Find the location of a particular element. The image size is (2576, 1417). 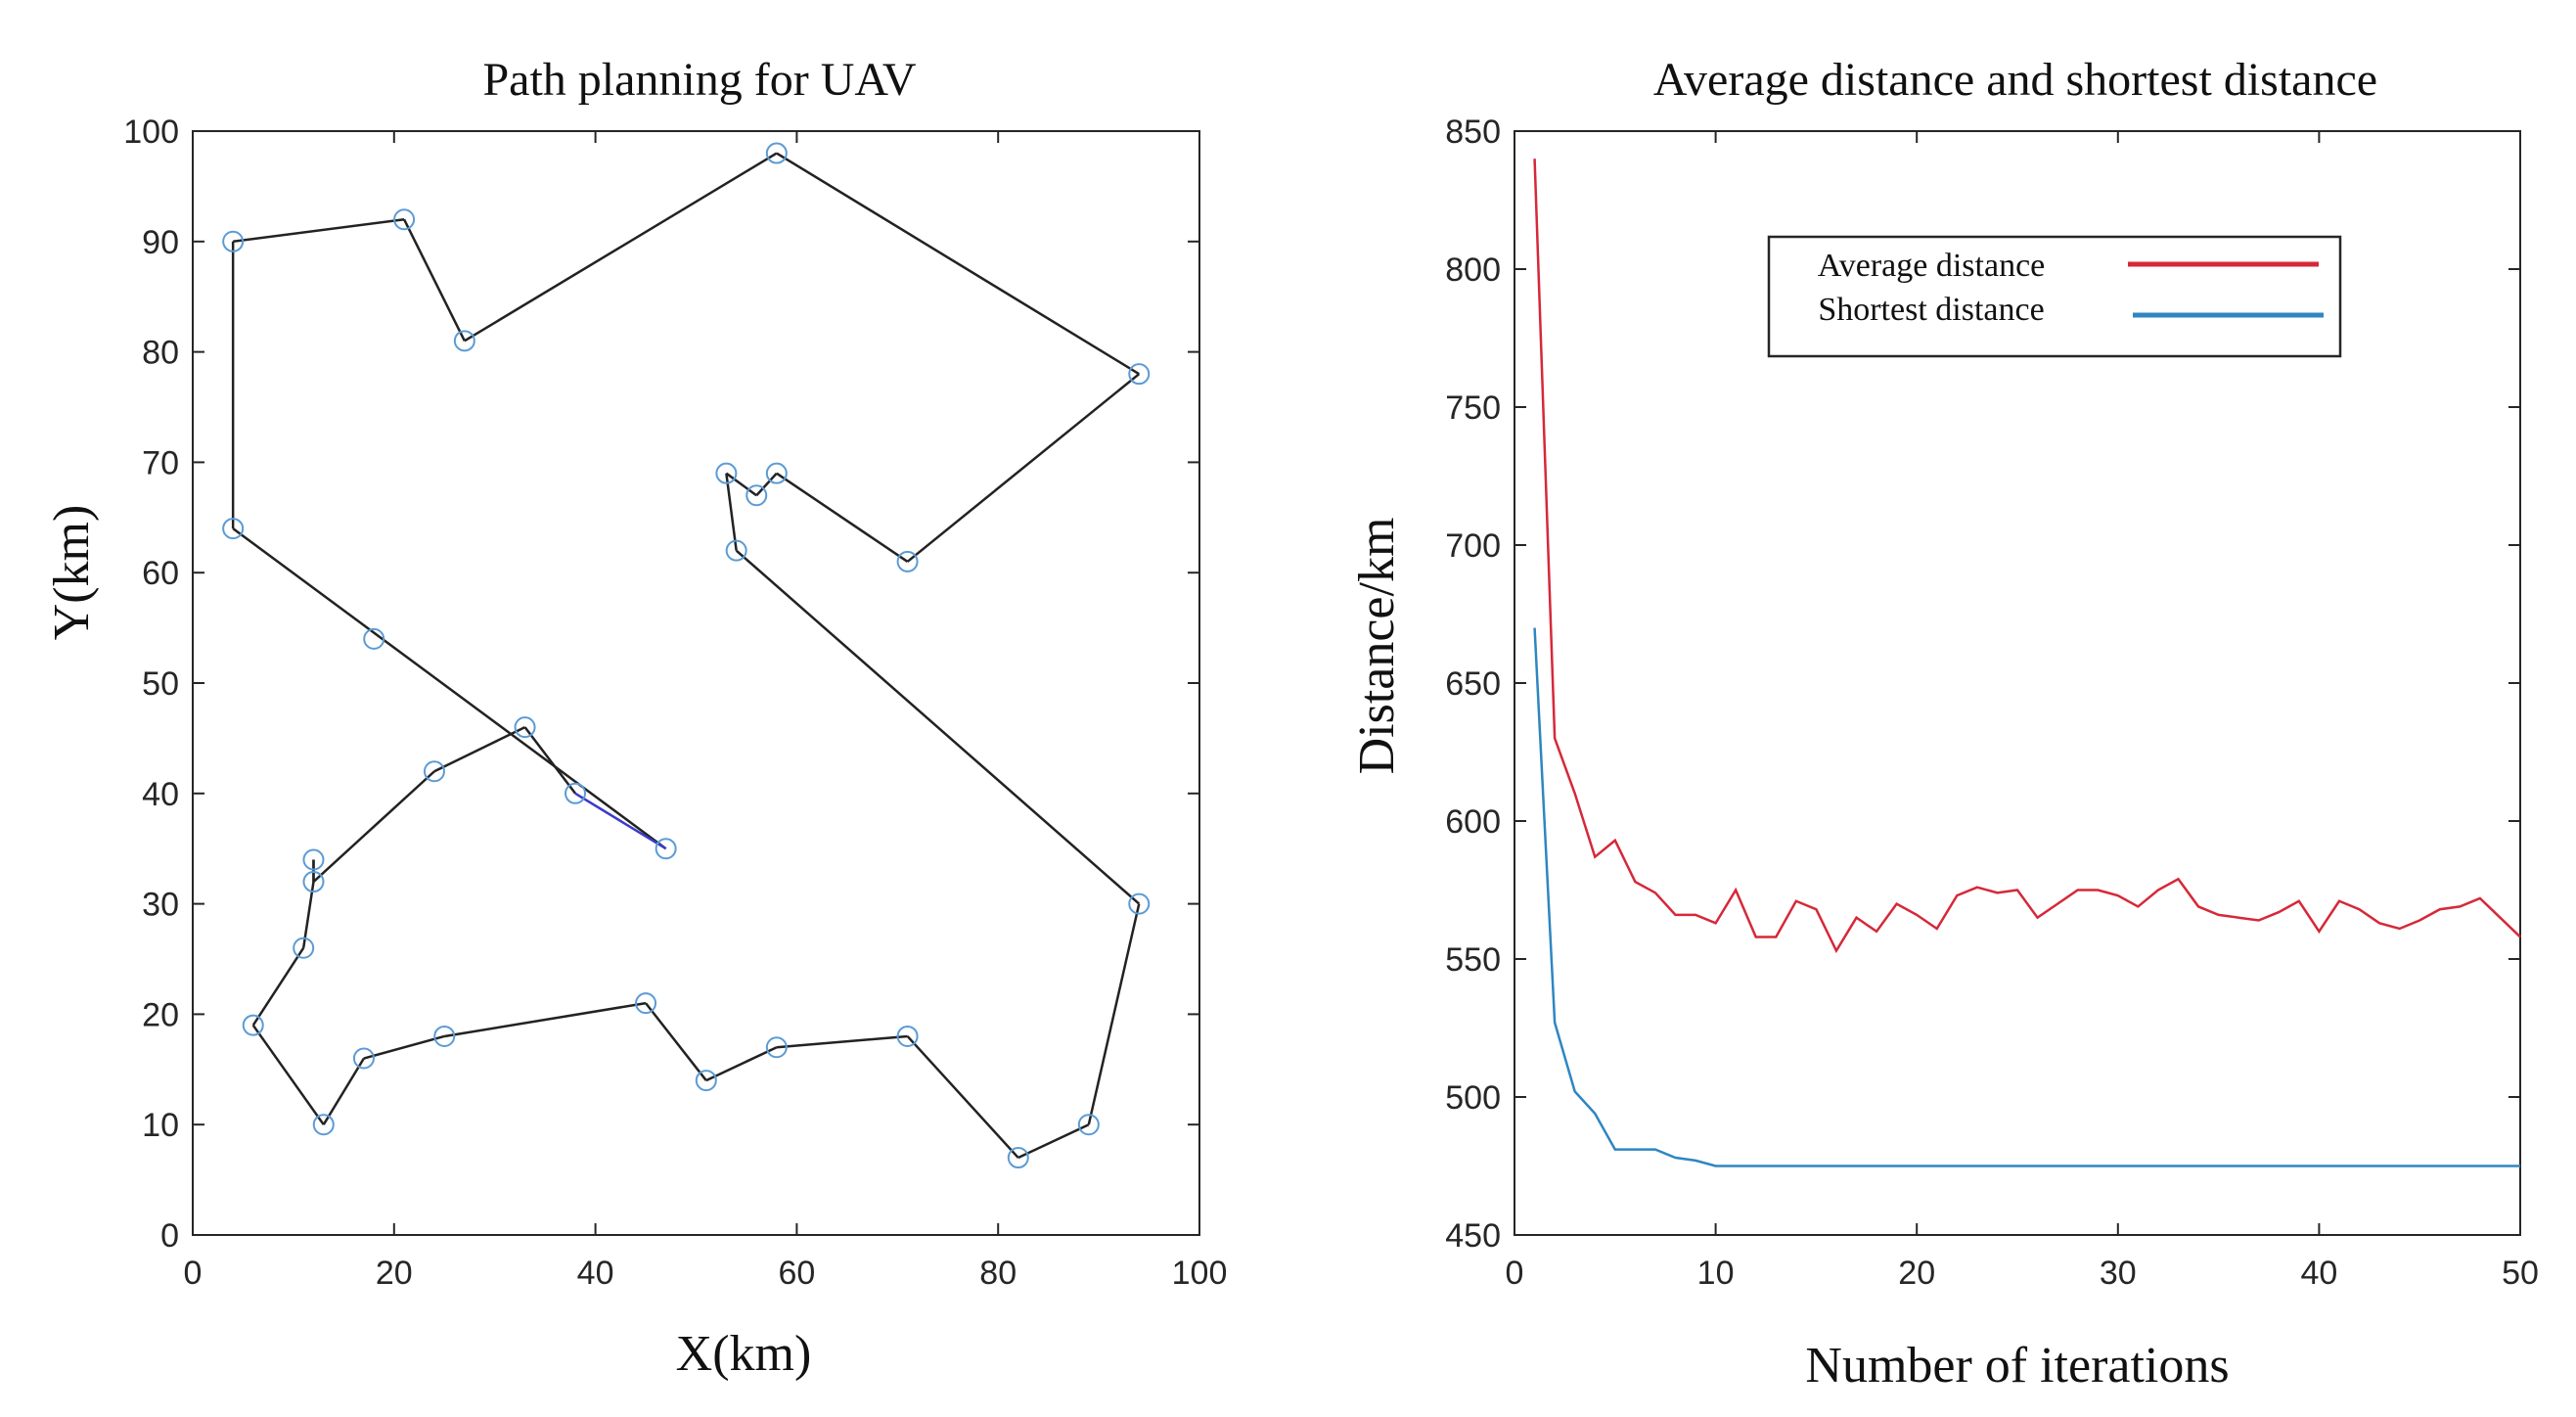

chart2-xlabel: Number of iterations is located at coordinates (2017, 1366).